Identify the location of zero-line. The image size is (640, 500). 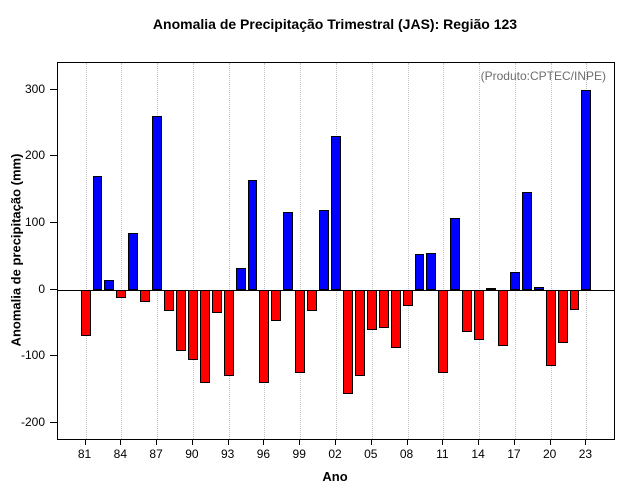
(336, 290).